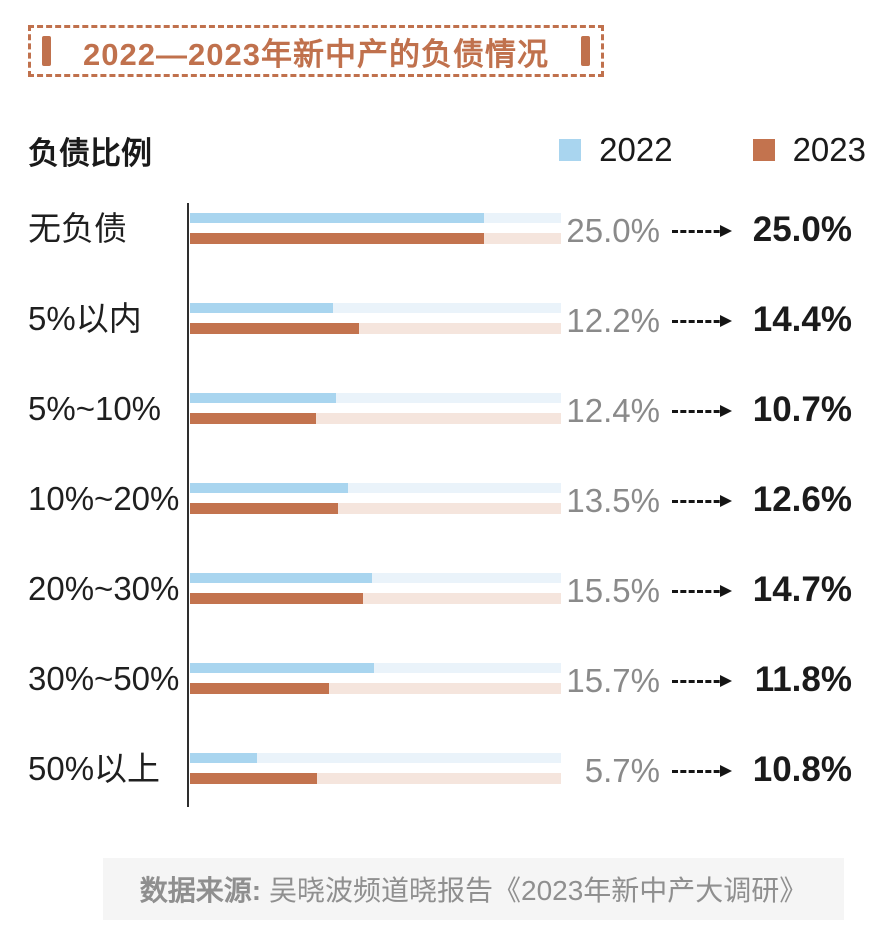 Image resolution: width=894 pixels, height=946 pixels. What do you see at coordinates (829, 149) in the screenshot?
I see `legend-label-2023: 2023` at bounding box center [829, 149].